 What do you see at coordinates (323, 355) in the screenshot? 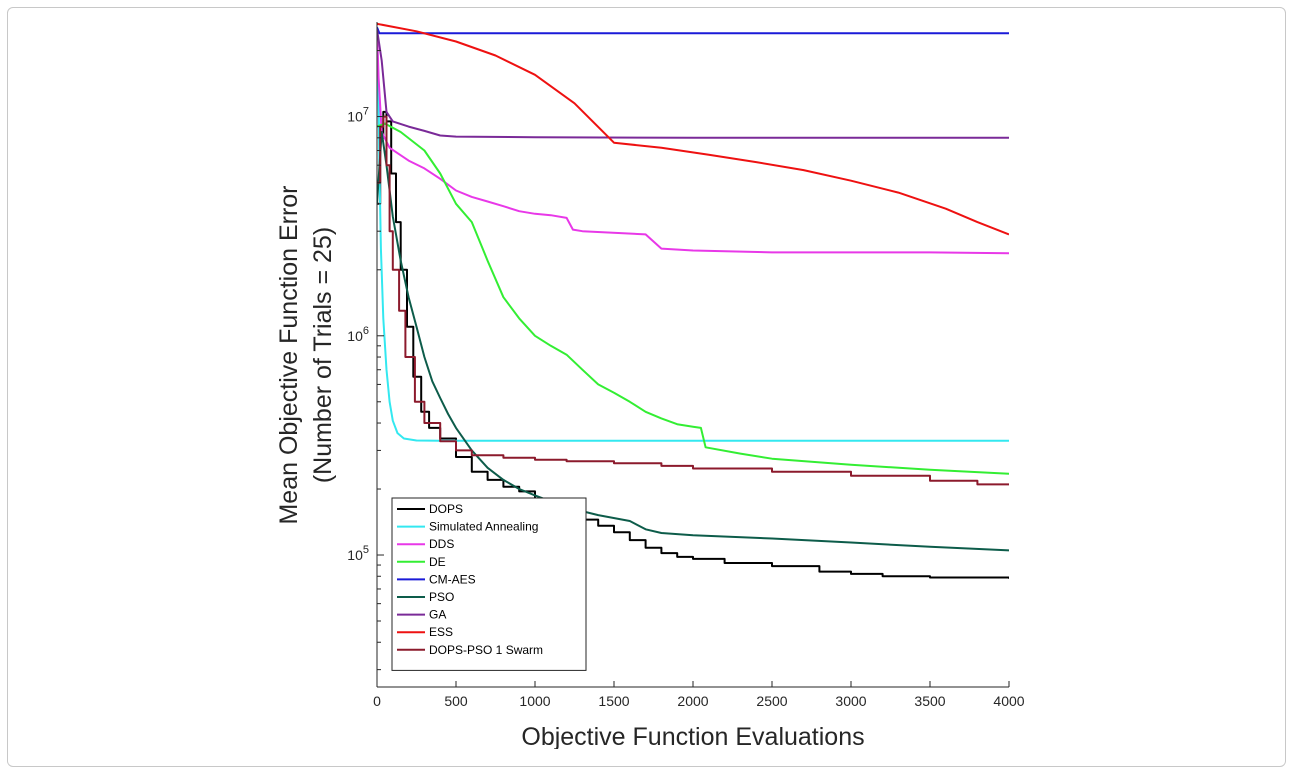
I see `y-axis-label-line-2: (Number of Trials = 25)` at bounding box center [323, 355].